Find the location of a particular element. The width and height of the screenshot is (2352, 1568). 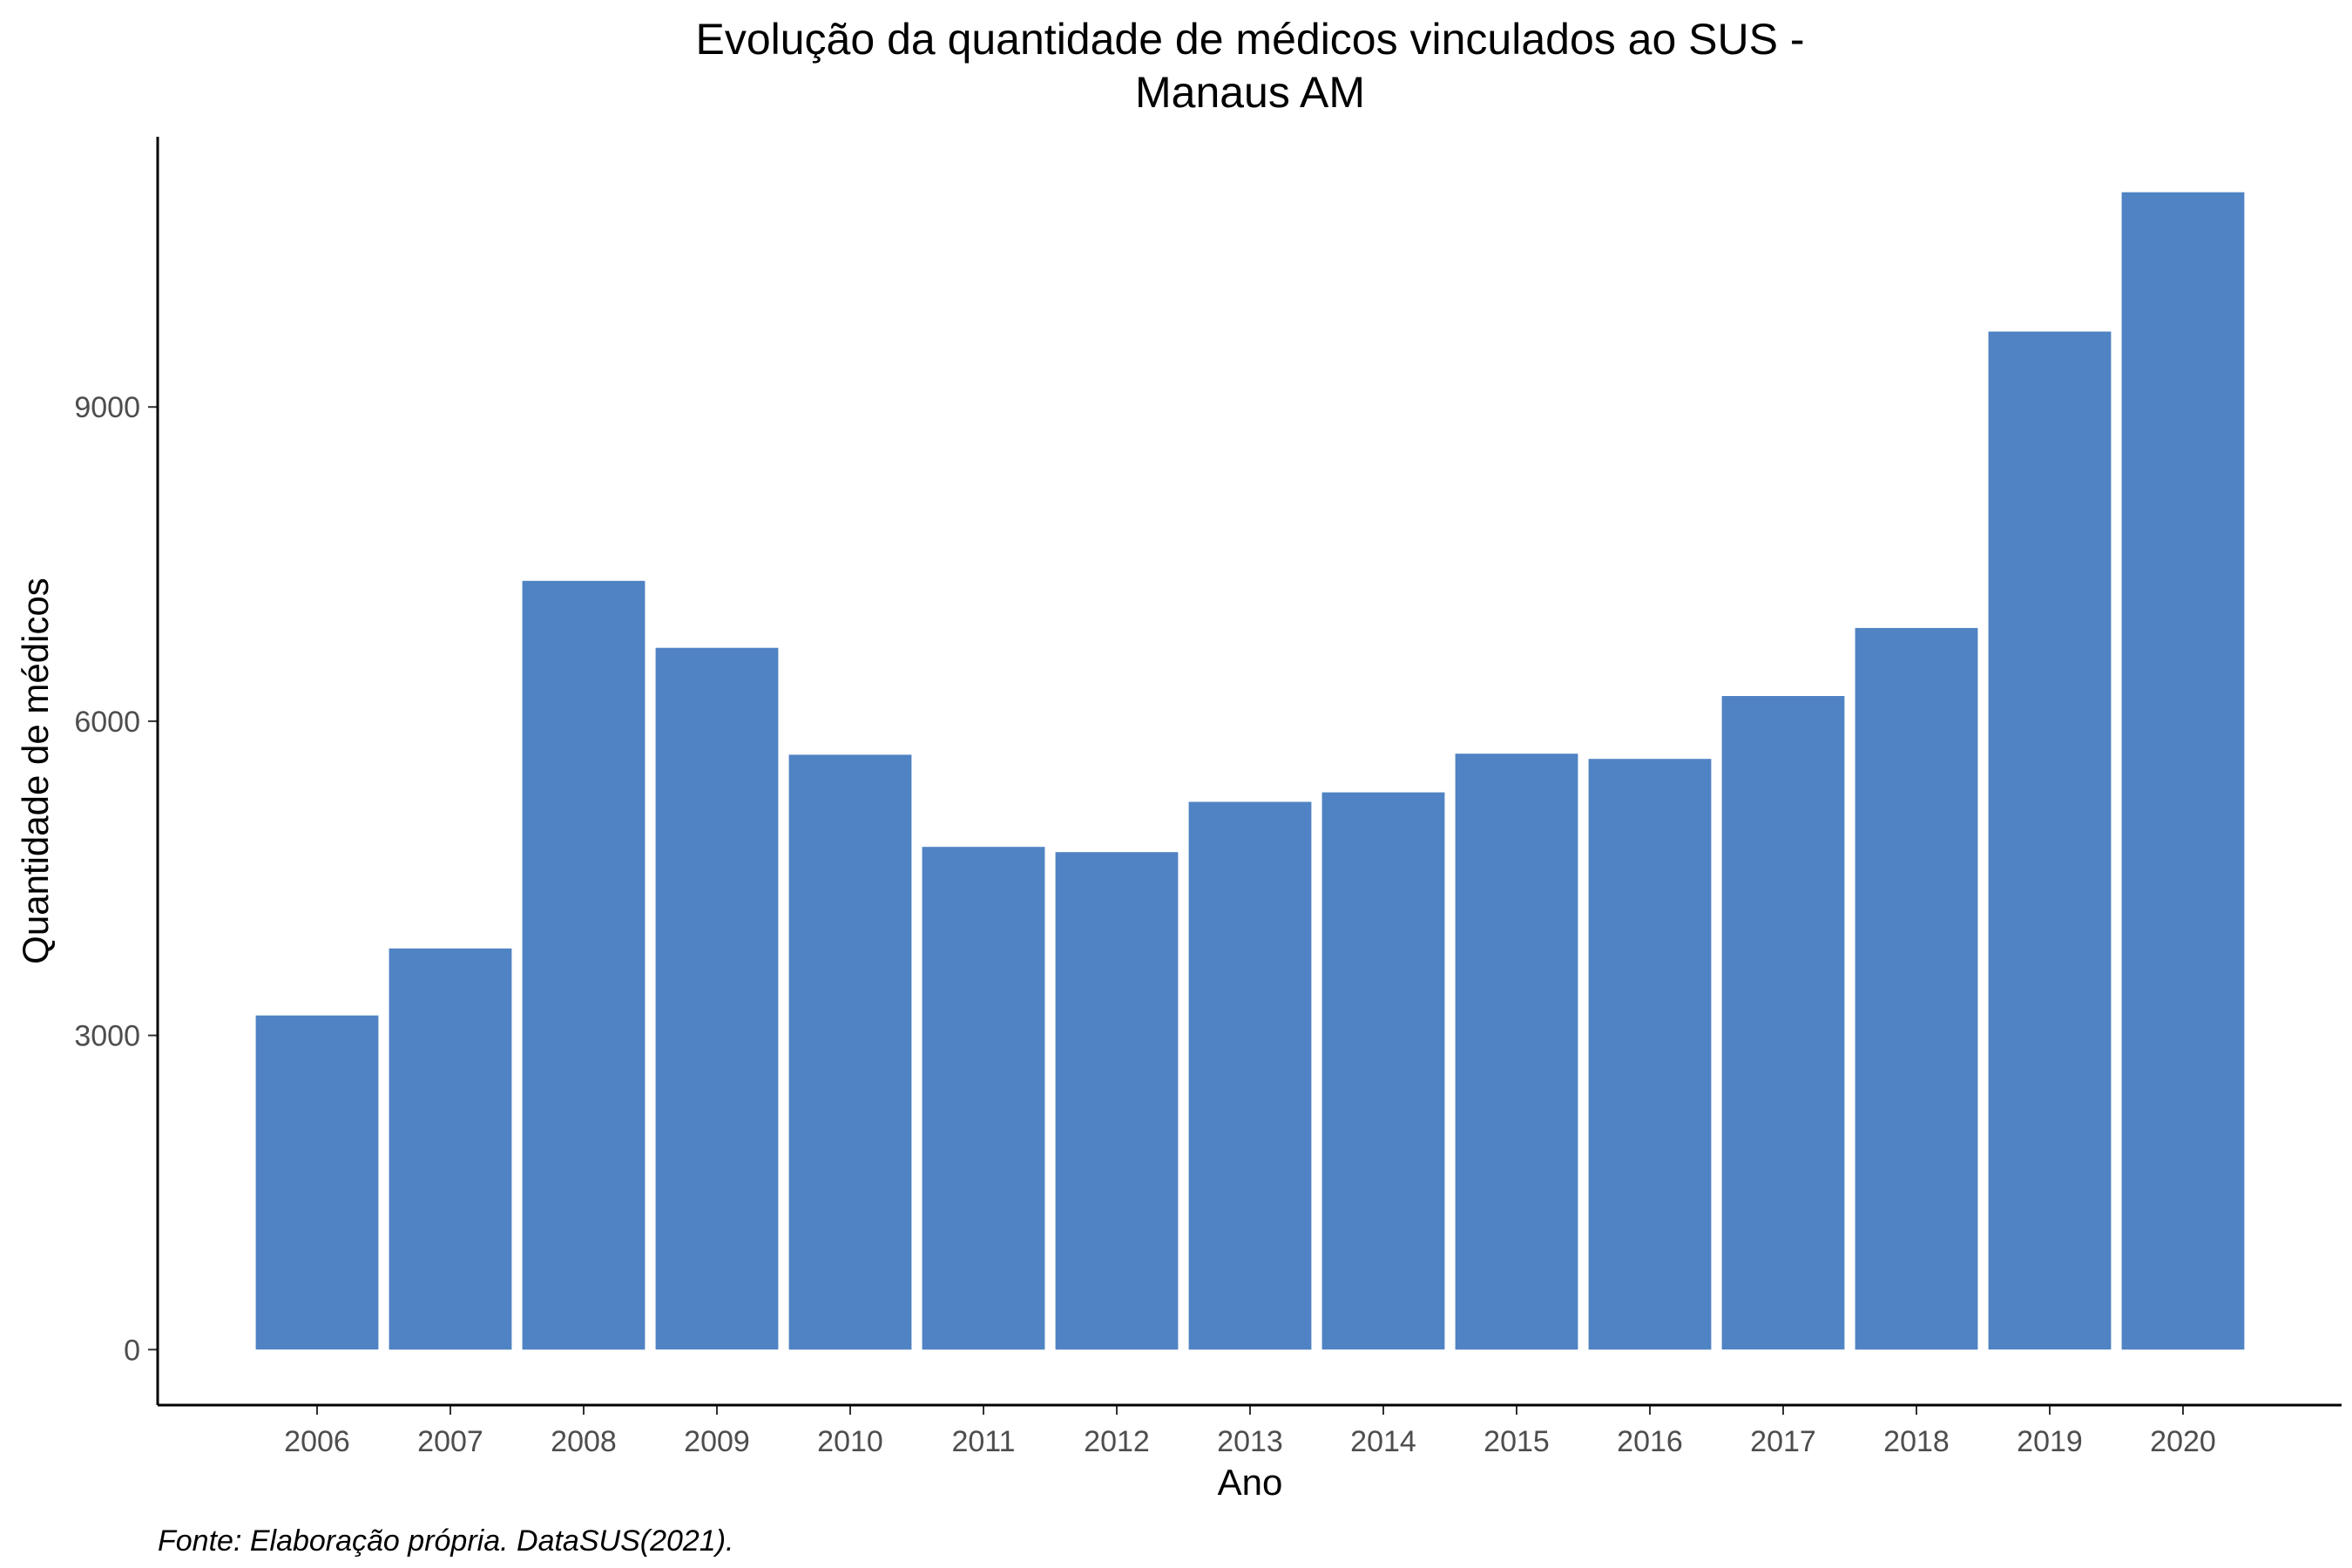

chart-title-line-2: Manaus AM is located at coordinates (1250, 92).